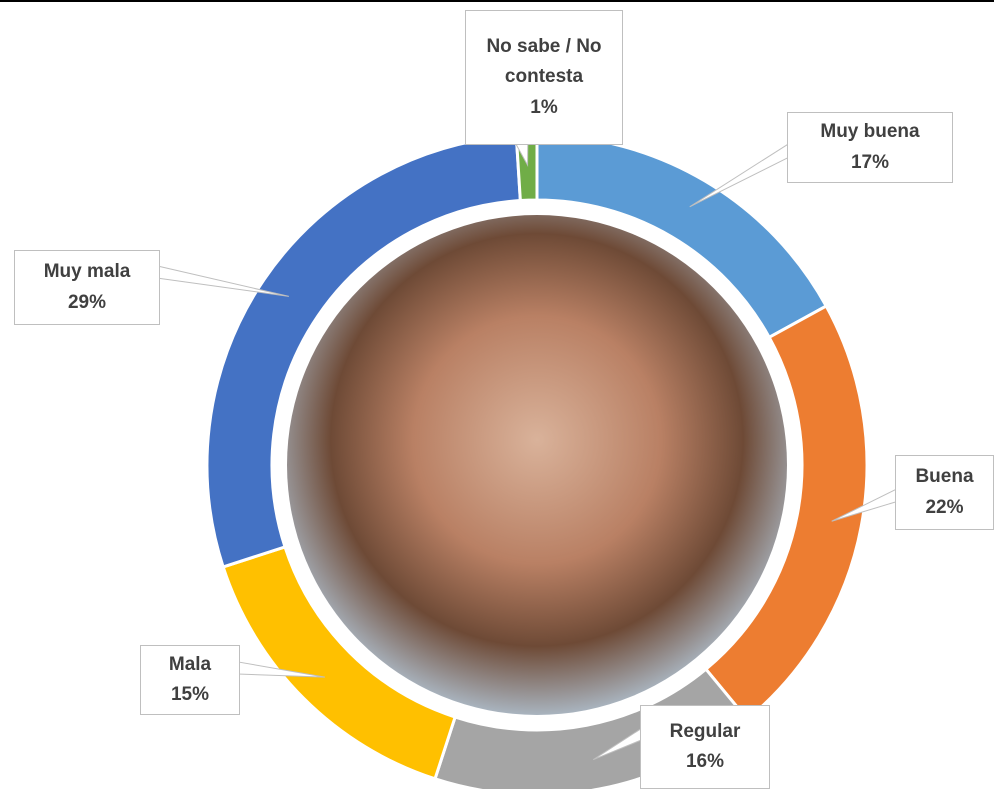 The width and height of the screenshot is (994, 789). What do you see at coordinates (87, 302) in the screenshot?
I see `label-value: 29%` at bounding box center [87, 302].